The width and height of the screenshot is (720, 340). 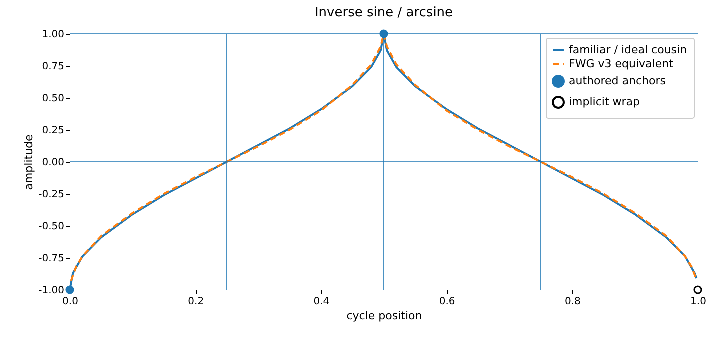 I want to click on legend-label: authored anchors, so click(x=617, y=81).